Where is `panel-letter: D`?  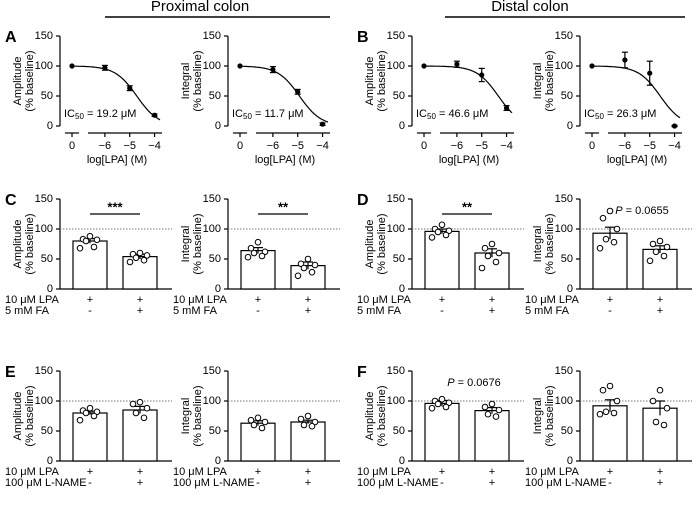
panel-letter: D is located at coordinates (363, 200).